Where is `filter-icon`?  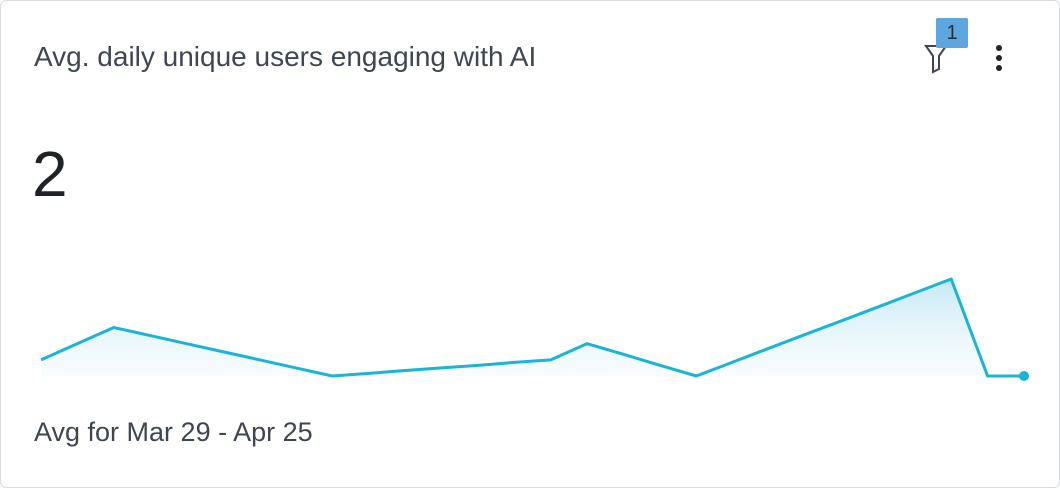 filter-icon is located at coordinates (936, 59).